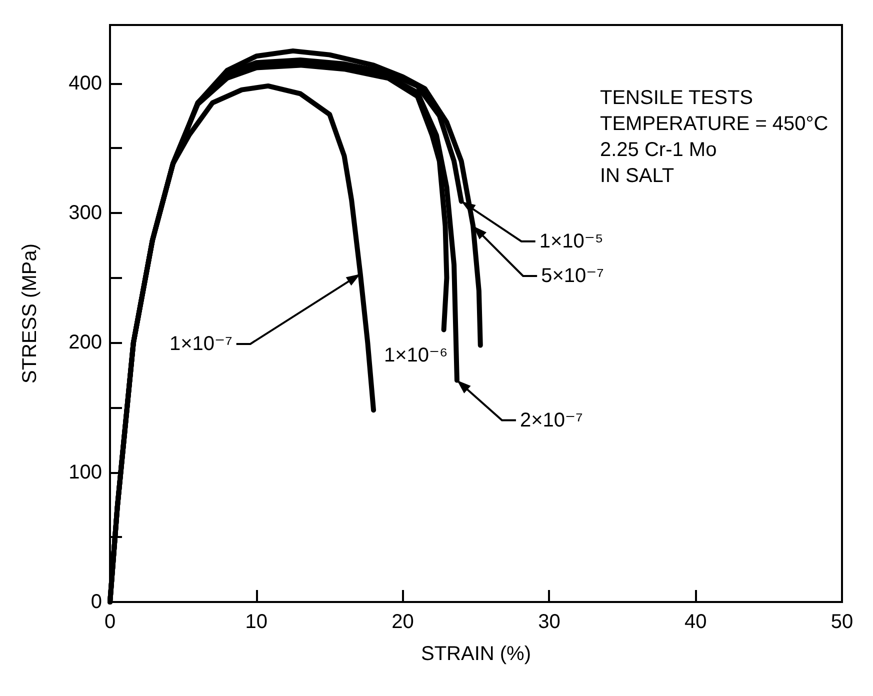  Describe the element at coordinates (201, 343) in the screenshot. I see `series-label: 1×10⁻⁷` at that location.